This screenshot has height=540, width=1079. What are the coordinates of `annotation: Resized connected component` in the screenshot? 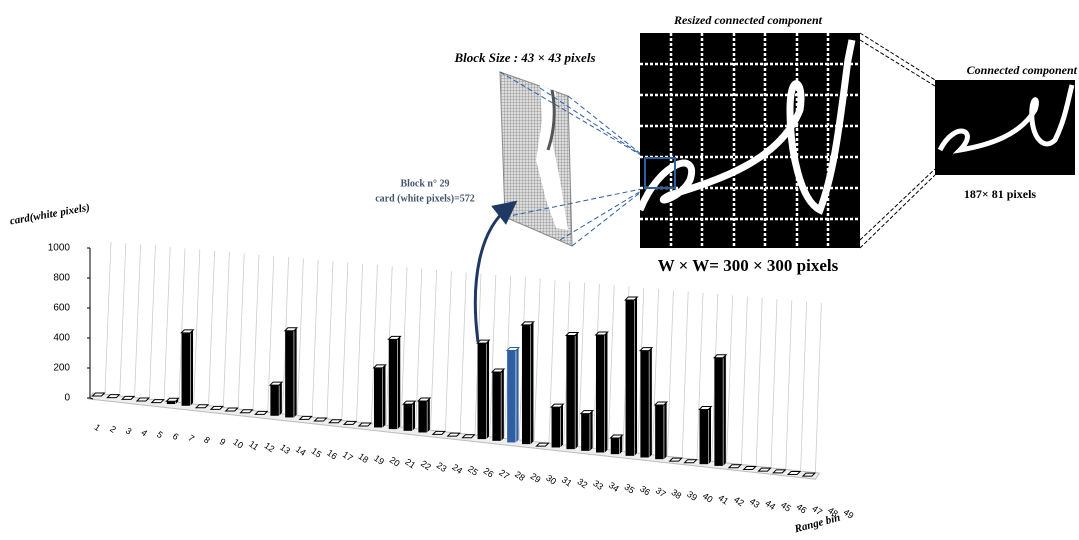 It's located at (748, 20).